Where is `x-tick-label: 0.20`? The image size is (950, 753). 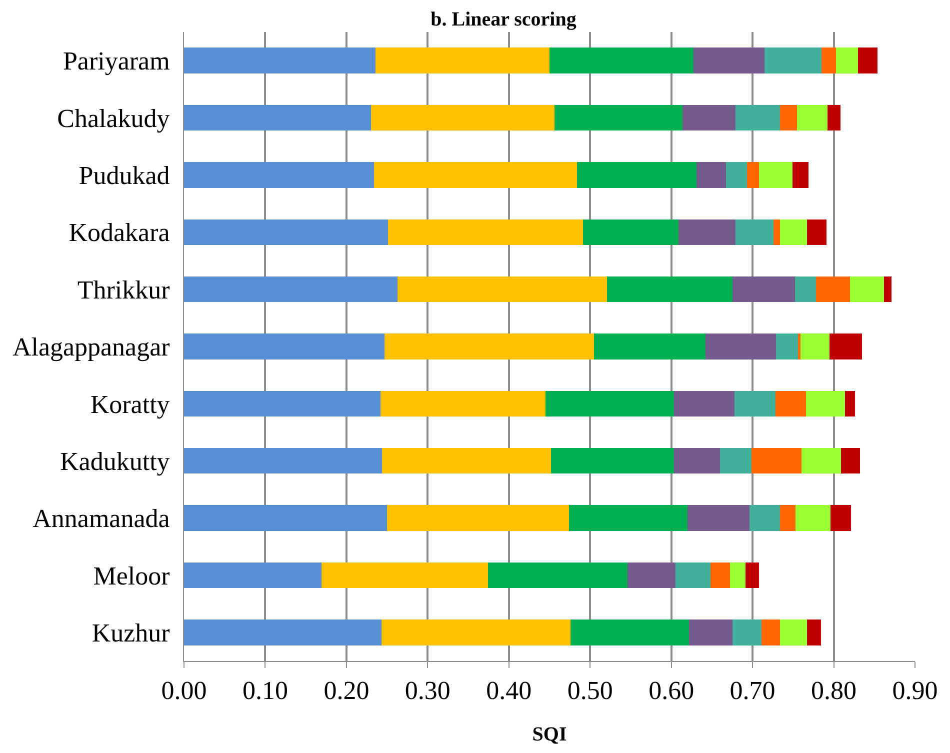 x-tick-label: 0.20 is located at coordinates (347, 691).